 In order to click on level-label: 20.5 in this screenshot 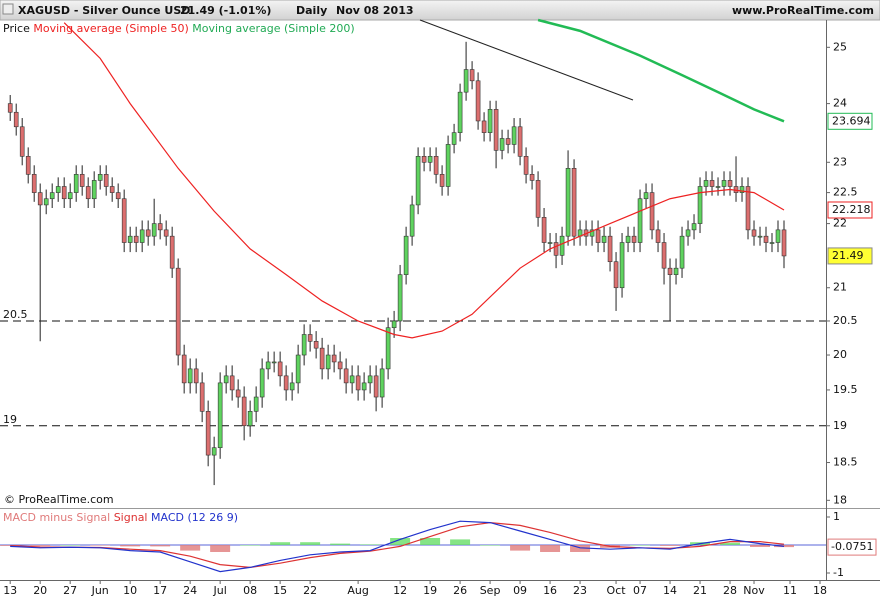, I will do `click(15, 314)`.